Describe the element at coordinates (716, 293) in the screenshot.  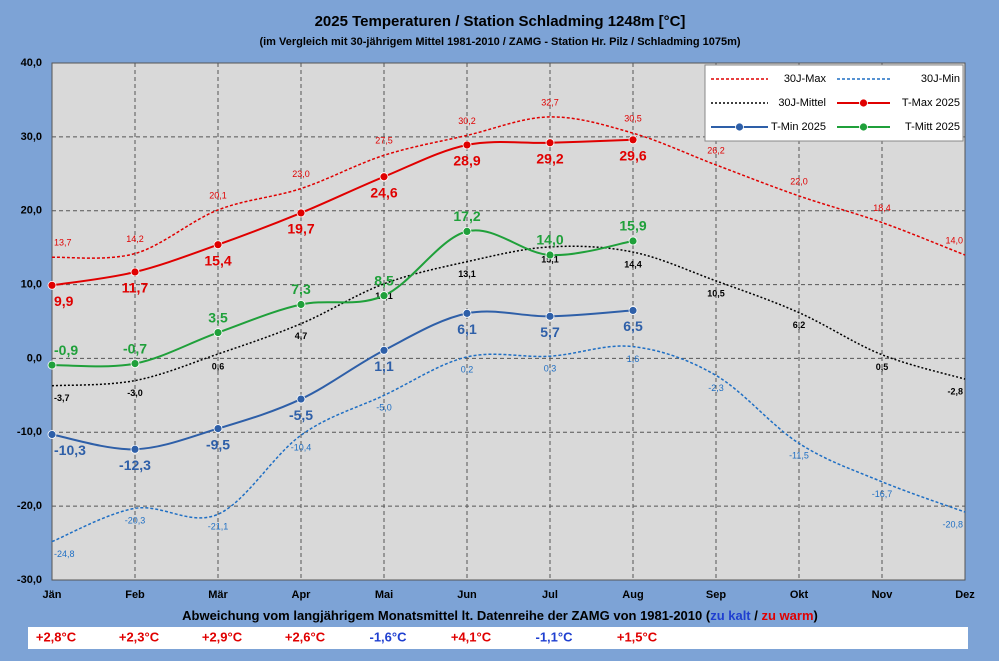
I see `data-label: 10,5` at that location.